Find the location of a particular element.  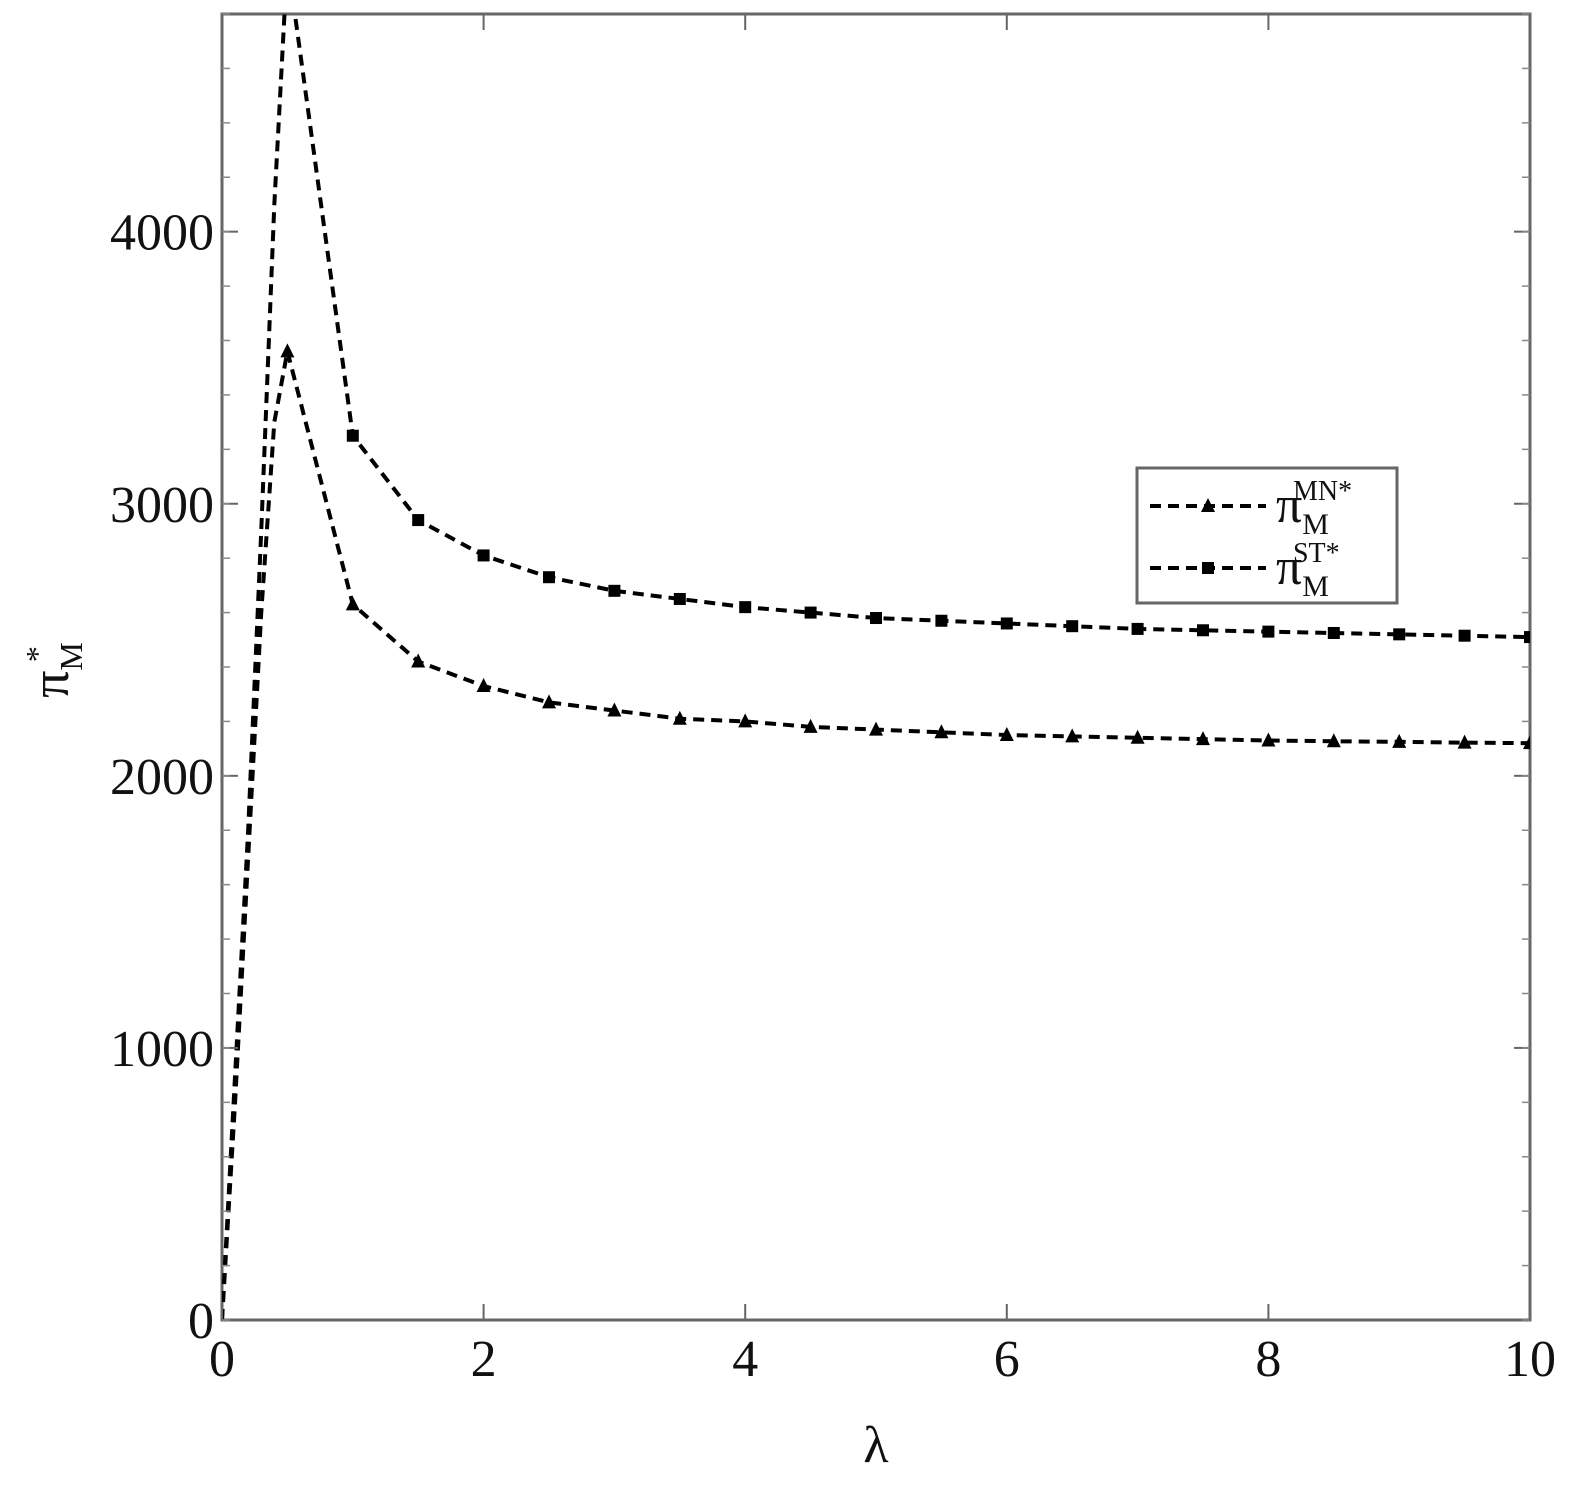

y-label-sup: * is located at coordinates (37, 654).